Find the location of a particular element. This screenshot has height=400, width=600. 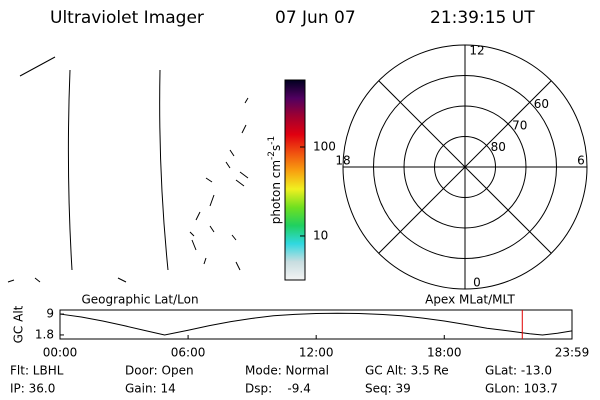

status-field: GLat: -13.0 is located at coordinates (518, 371).